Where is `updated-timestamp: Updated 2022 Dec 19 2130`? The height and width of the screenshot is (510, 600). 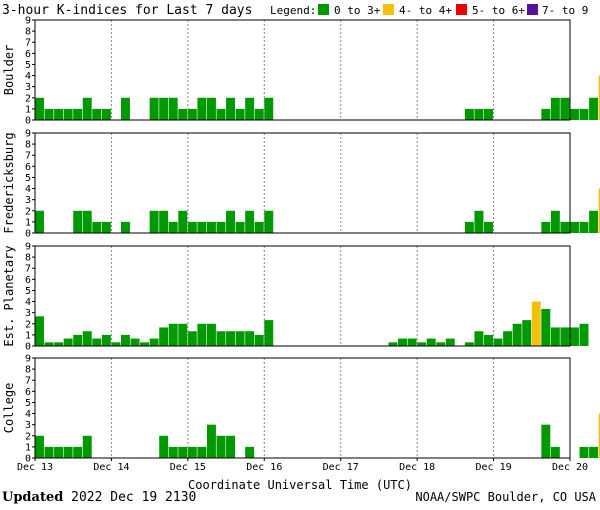 updated-timestamp: Updated 2022 Dec 19 2130 is located at coordinates (99, 497).